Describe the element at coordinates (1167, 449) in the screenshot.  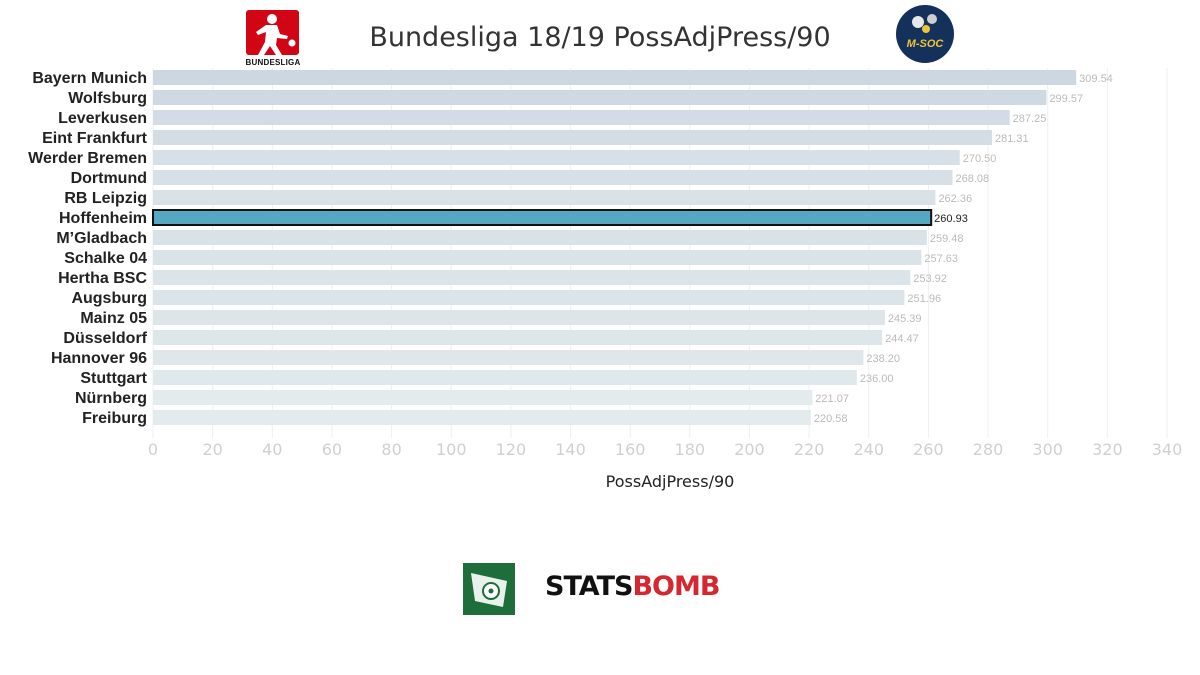
I see `x-tick-label: 340` at that location.